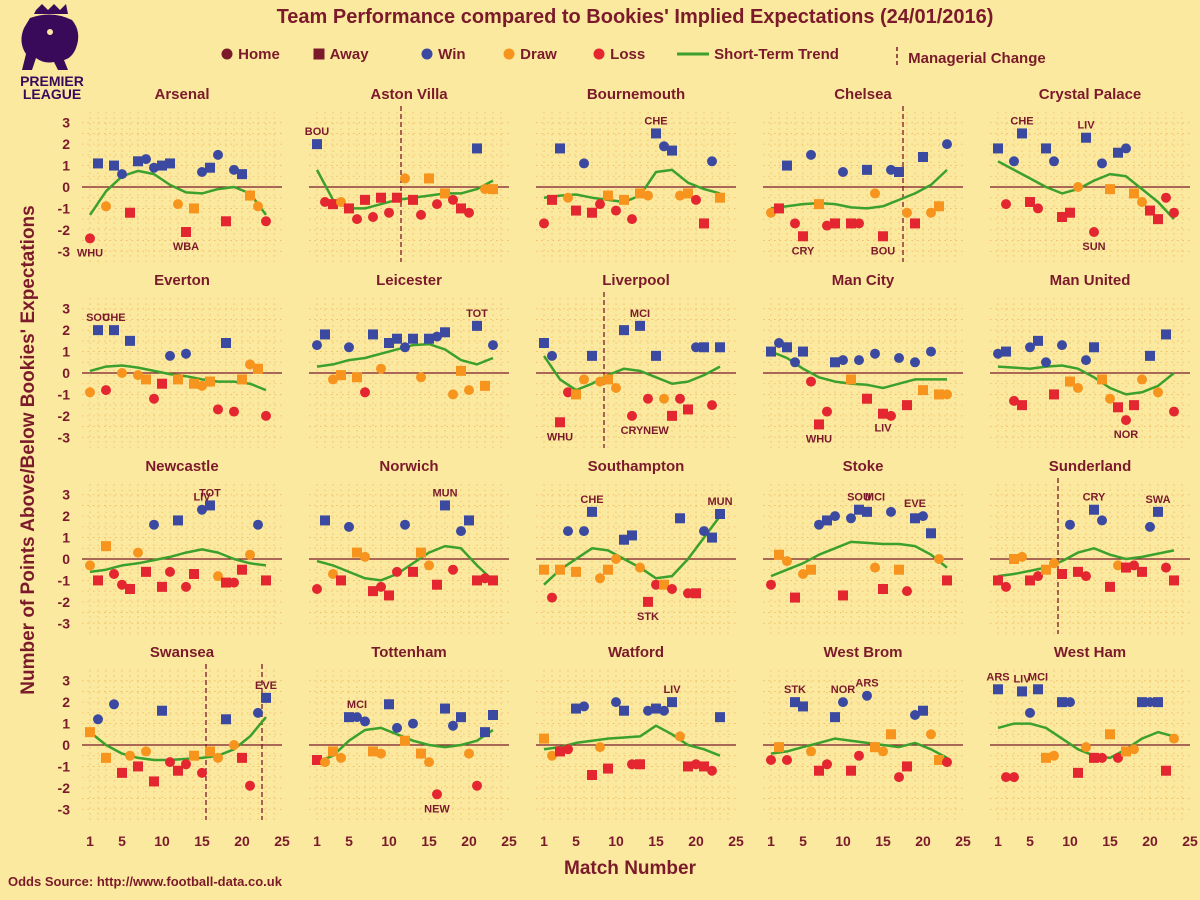 The width and height of the screenshot is (1200, 900). I want to click on opponent-label: LIV, so click(1086, 126).